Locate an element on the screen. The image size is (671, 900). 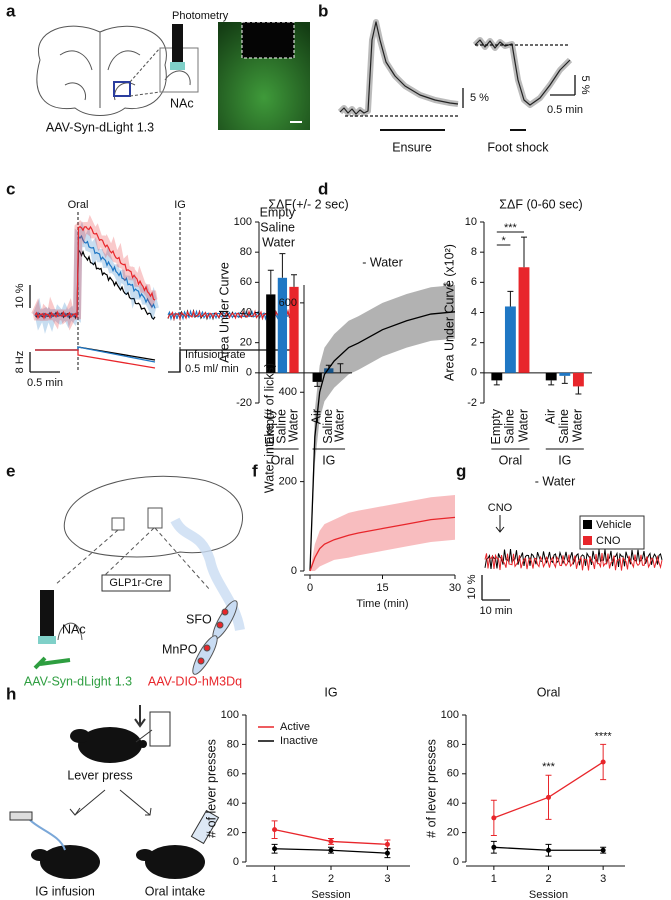
y-tick-label: 8 is located at coordinates (474, 252).